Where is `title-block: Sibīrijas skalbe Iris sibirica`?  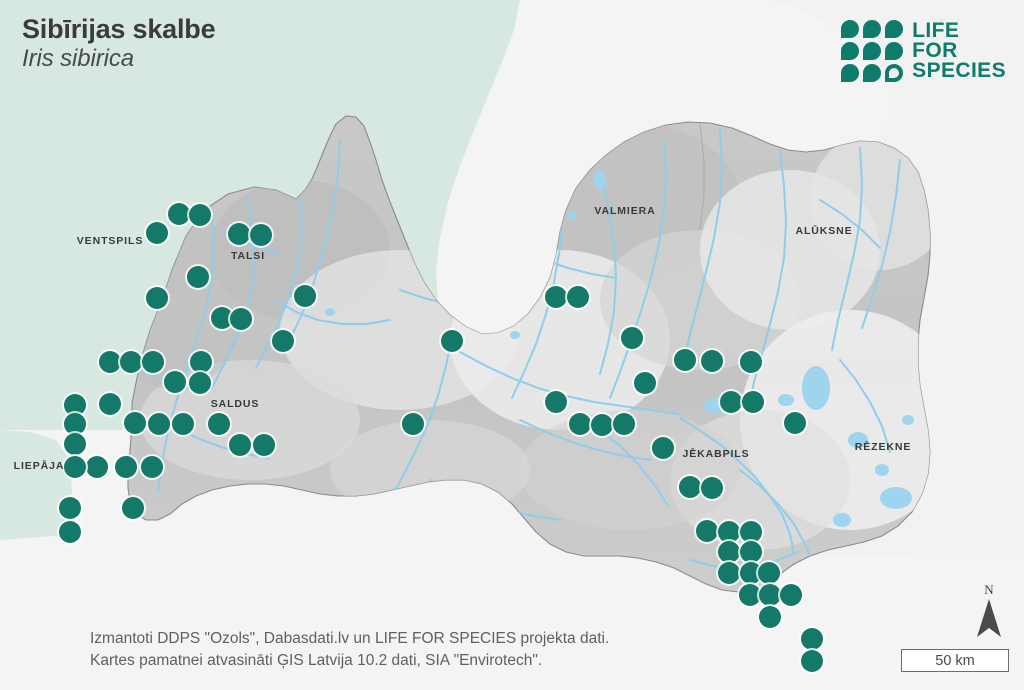 title-block: Sibīrijas skalbe Iris sibirica is located at coordinates (119, 43).